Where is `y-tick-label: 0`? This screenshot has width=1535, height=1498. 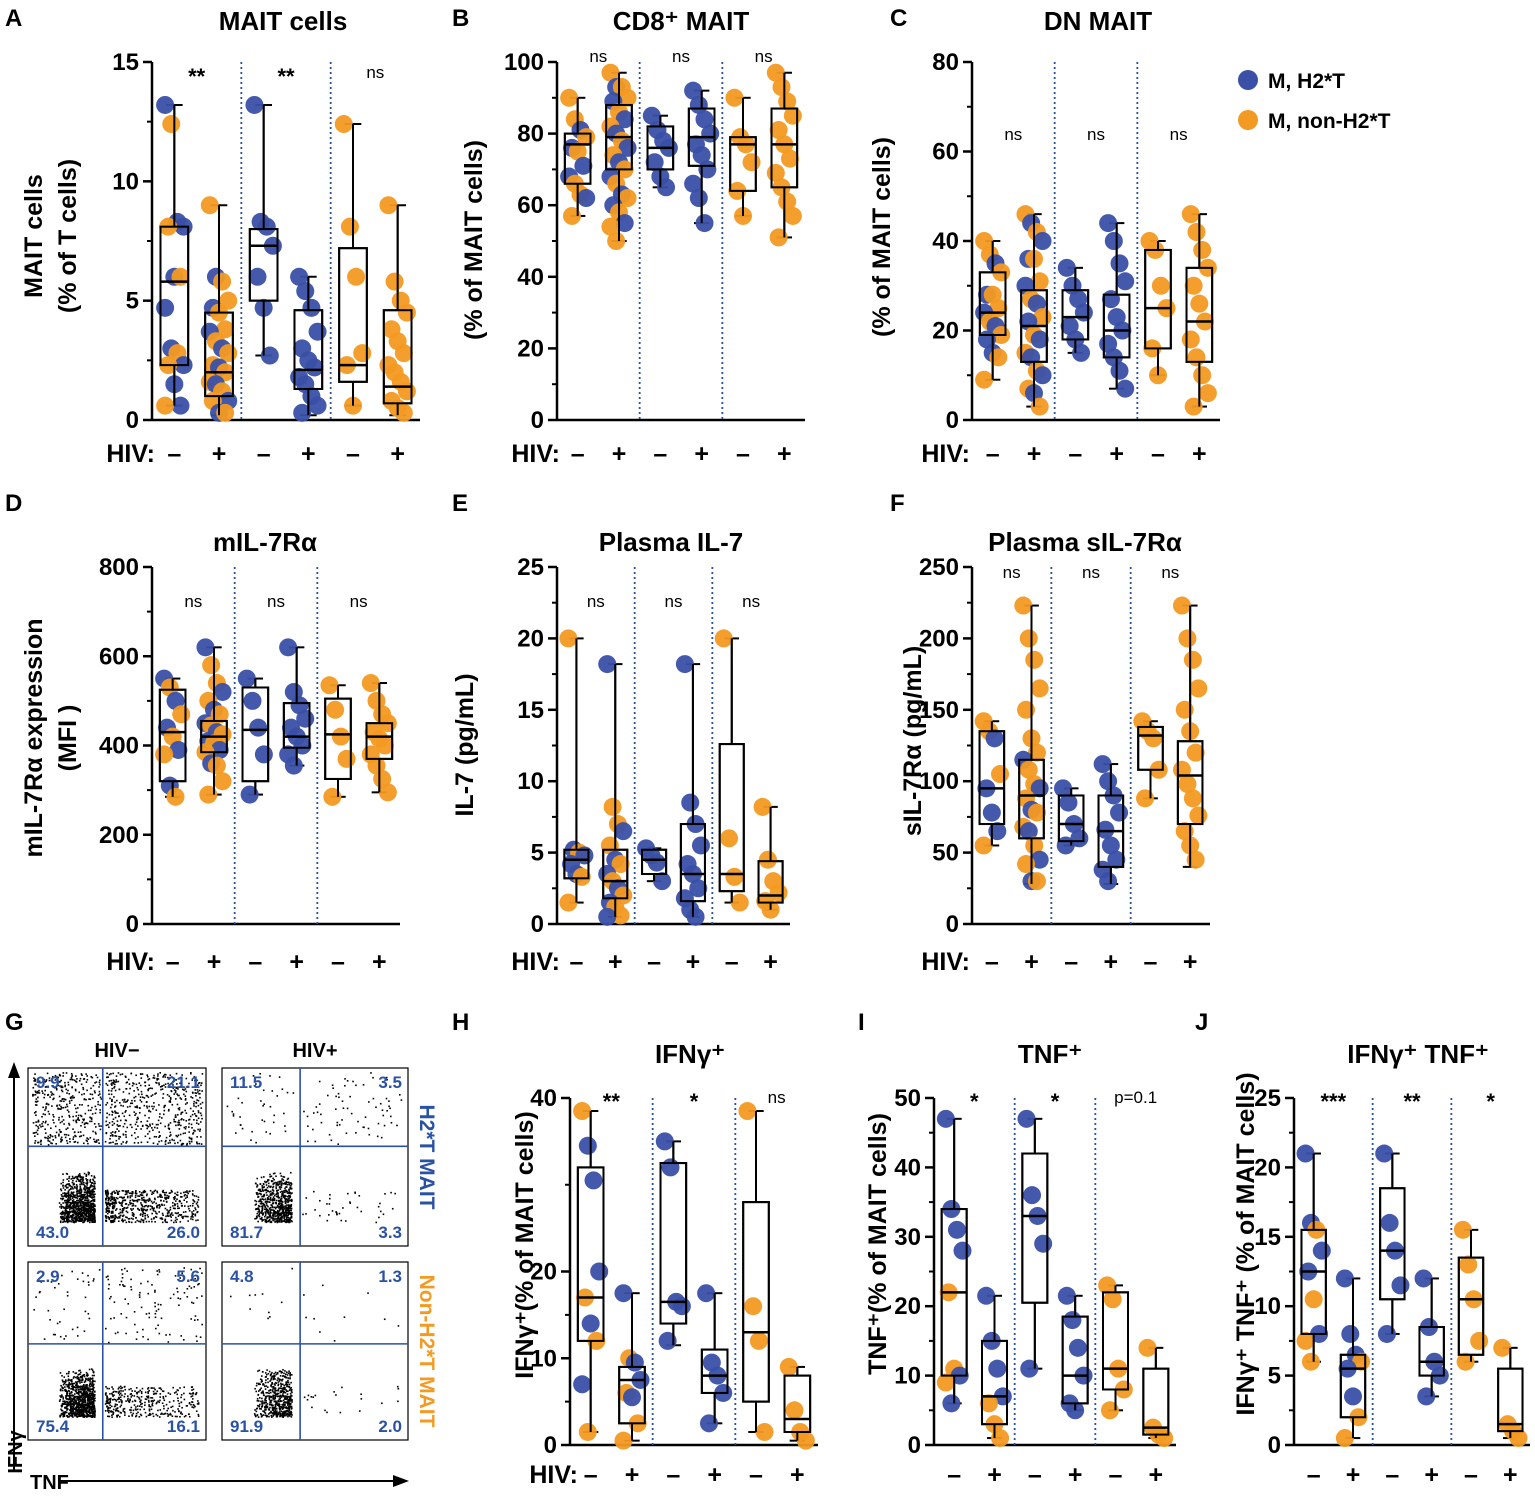
y-tick-label: 0 is located at coordinates (952, 924).